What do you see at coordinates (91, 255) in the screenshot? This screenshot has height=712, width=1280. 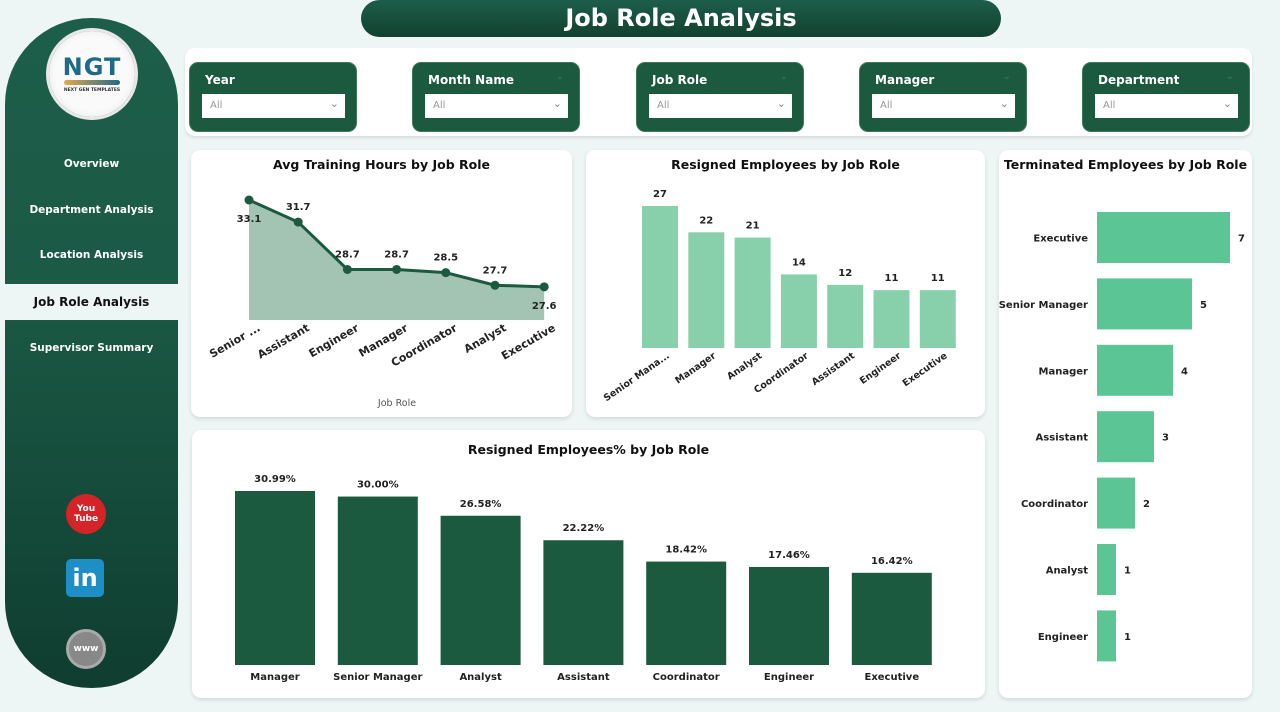 I see `nav-location-analysis: Location Analysis` at bounding box center [91, 255].